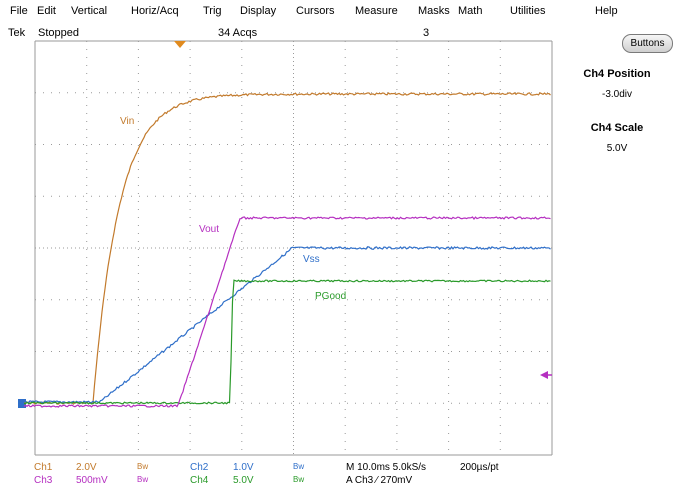 This screenshot has height=486, width=678. What do you see at coordinates (647, 43) in the screenshot?
I see `buttons-button: Buttons` at bounding box center [647, 43].